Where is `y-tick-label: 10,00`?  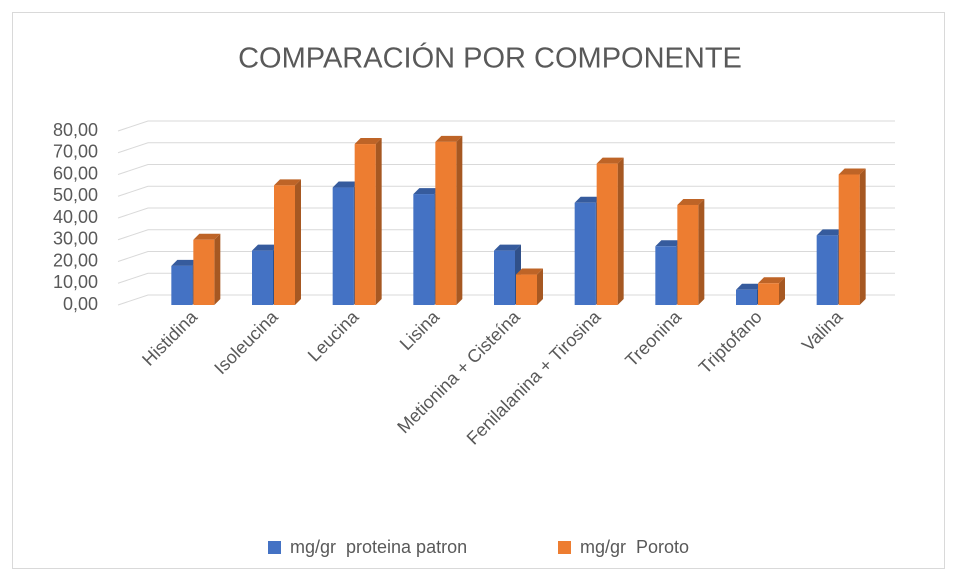
y-tick-label: 10,00 is located at coordinates (75, 282).